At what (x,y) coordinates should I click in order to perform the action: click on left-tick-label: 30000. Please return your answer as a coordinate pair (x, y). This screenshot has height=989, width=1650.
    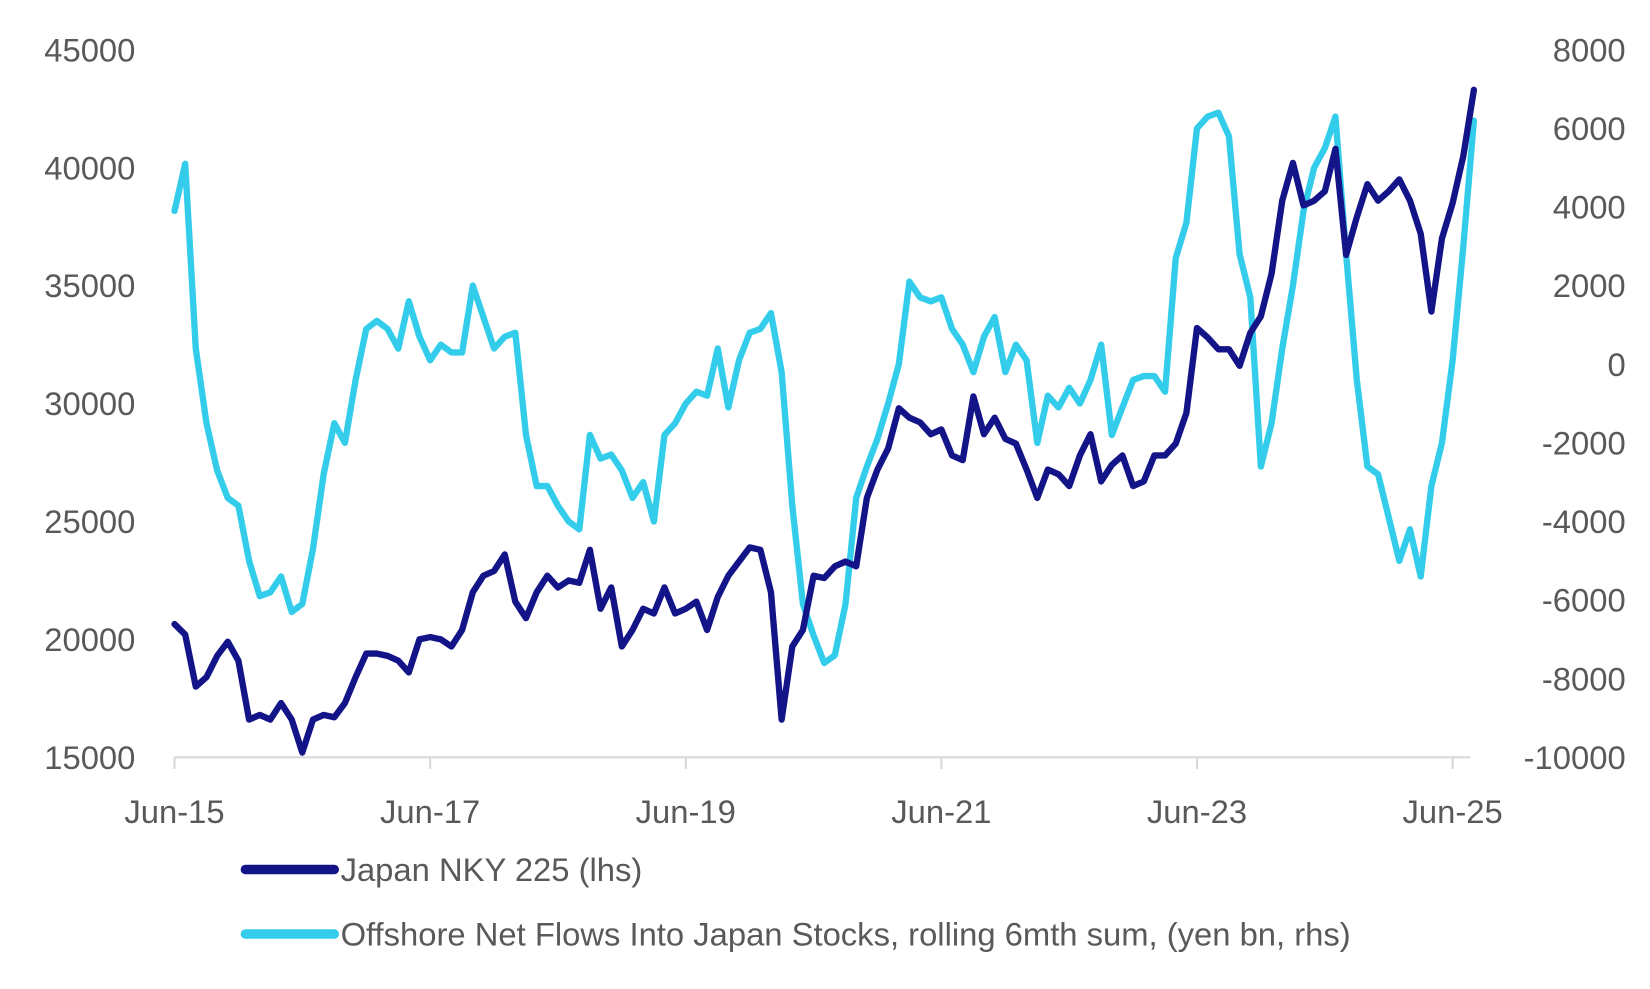
    Looking at the image, I should click on (89, 403).